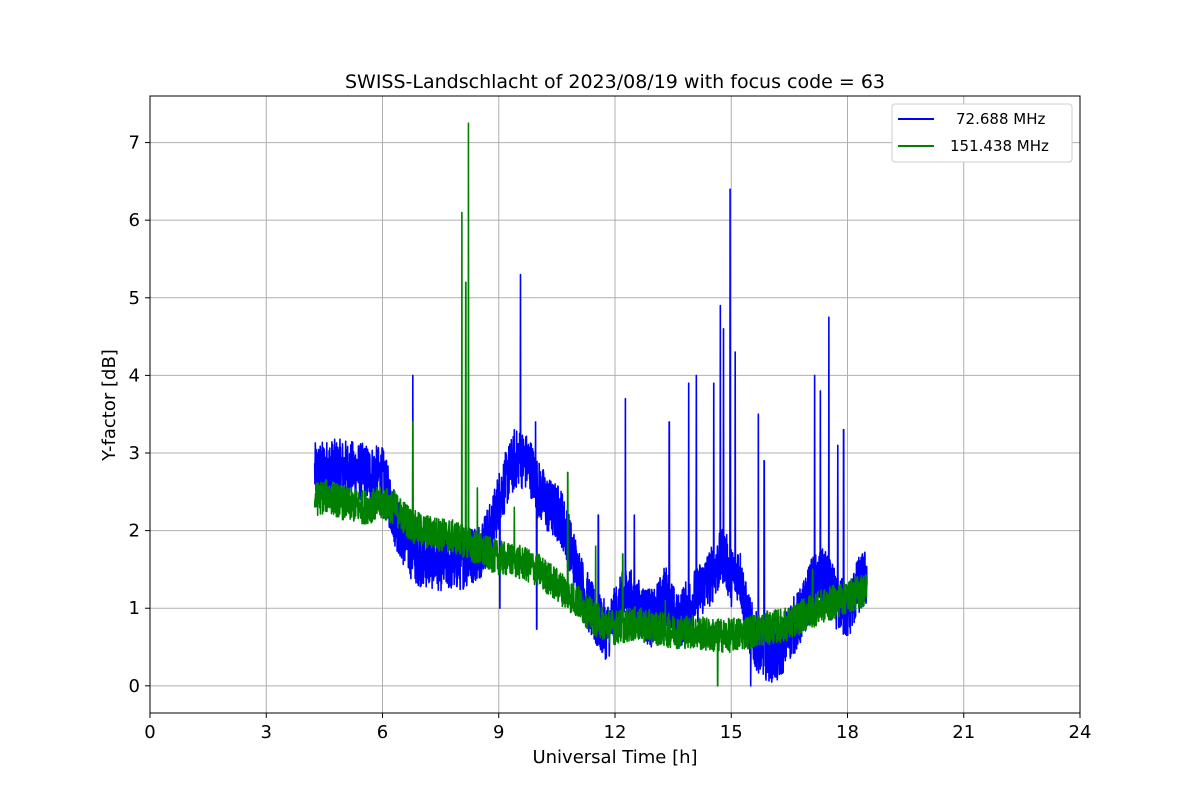  I want to click on y-tick-label: 6, so click(134, 220).